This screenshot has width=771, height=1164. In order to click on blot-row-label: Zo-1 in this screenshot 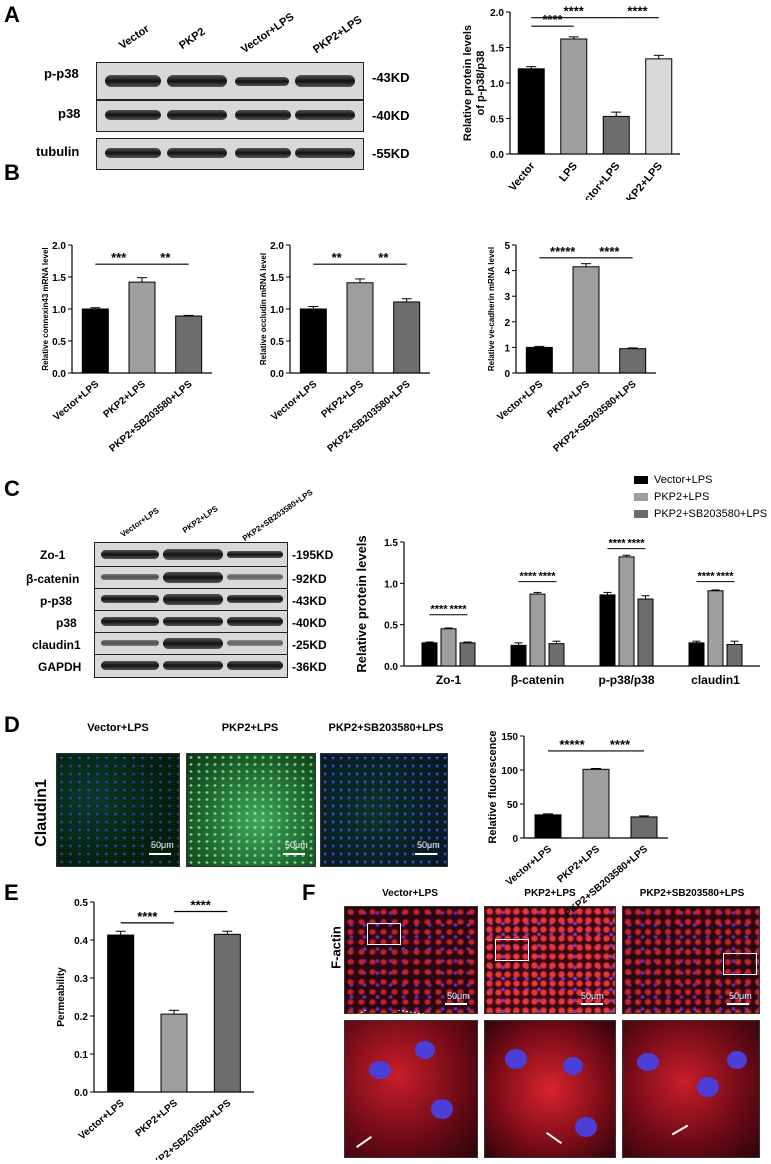, I will do `click(53, 555)`.